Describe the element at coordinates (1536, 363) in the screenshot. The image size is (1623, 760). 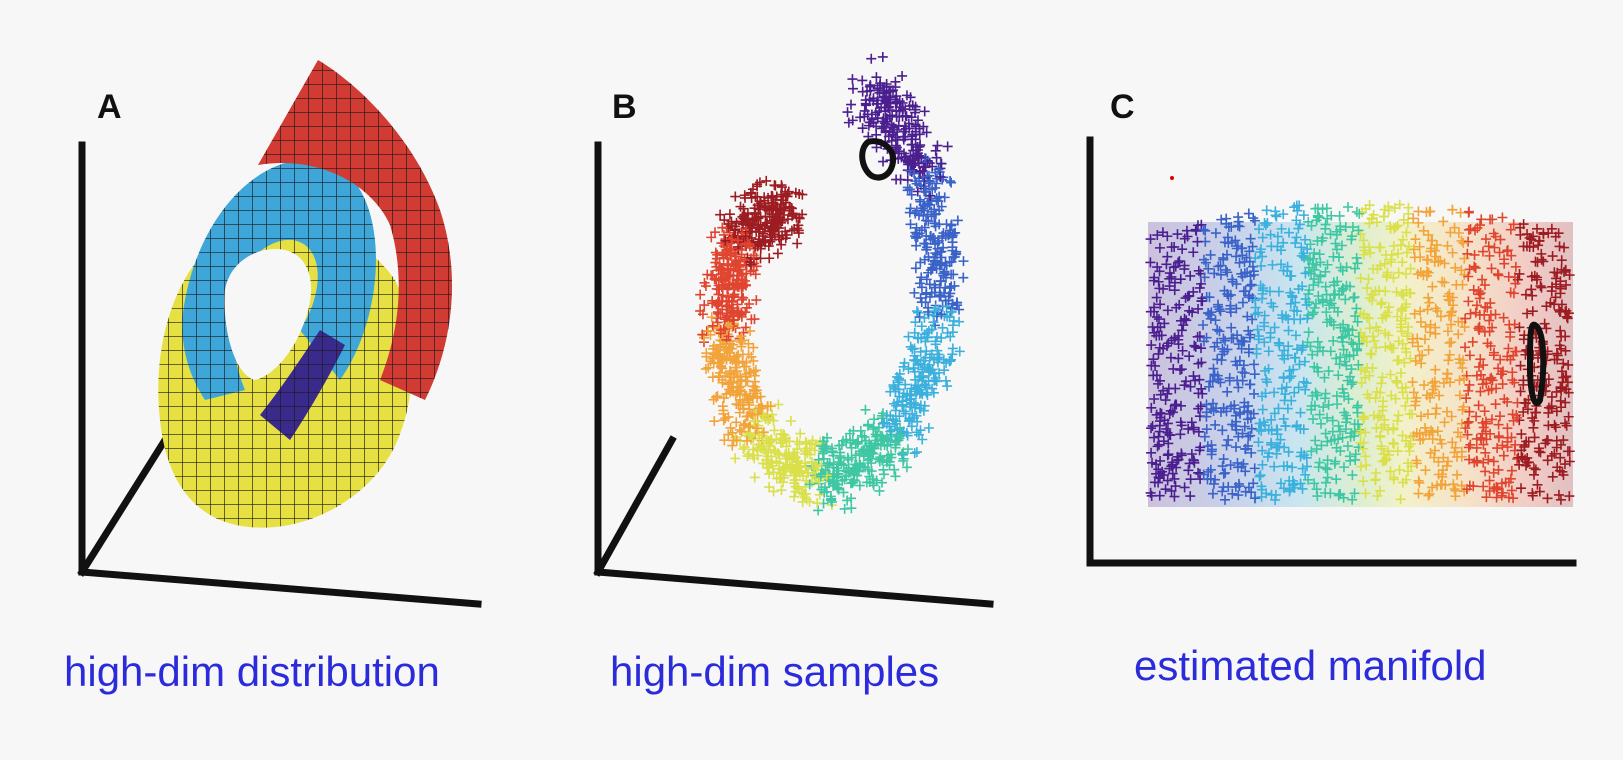
I see `manifold-loop-marker` at that location.